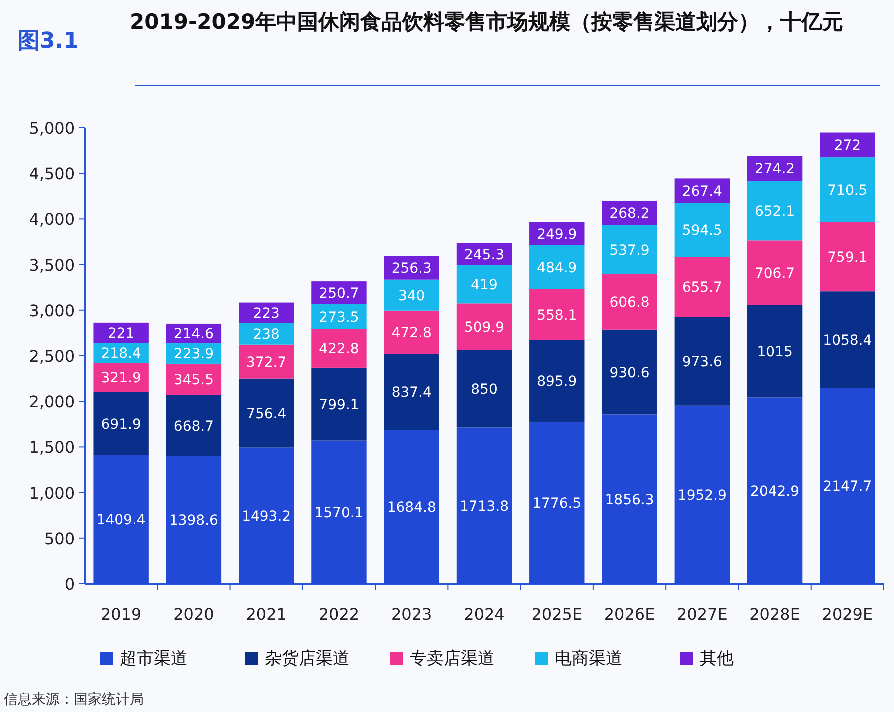 This screenshot has height=712, width=894. Describe the element at coordinates (69, 584) in the screenshot. I see `y-tick-label: 0` at that location.